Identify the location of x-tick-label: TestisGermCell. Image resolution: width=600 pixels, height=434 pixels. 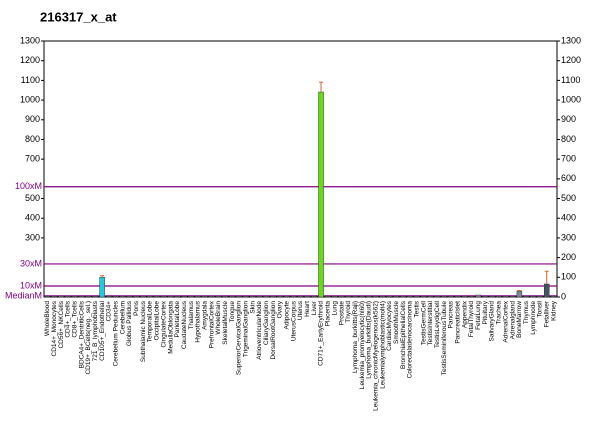
(423, 322).